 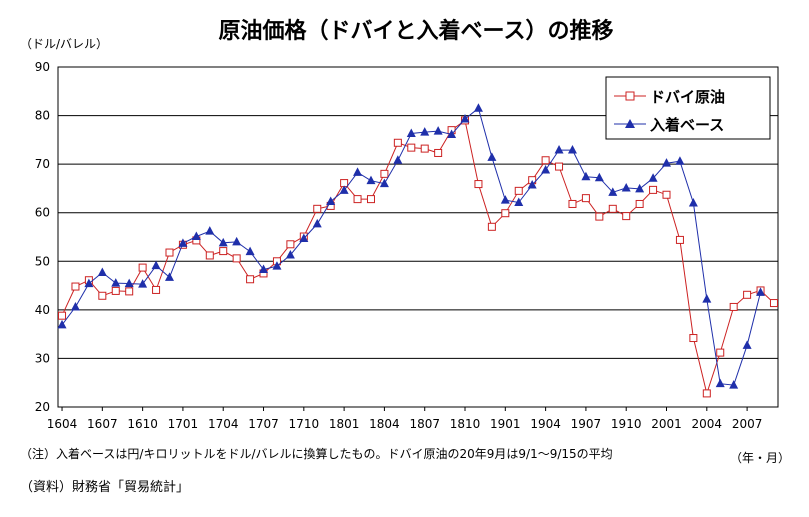 What do you see at coordinates (626, 424) in the screenshot?
I see `x-tick-label: 1910` at bounding box center [626, 424].